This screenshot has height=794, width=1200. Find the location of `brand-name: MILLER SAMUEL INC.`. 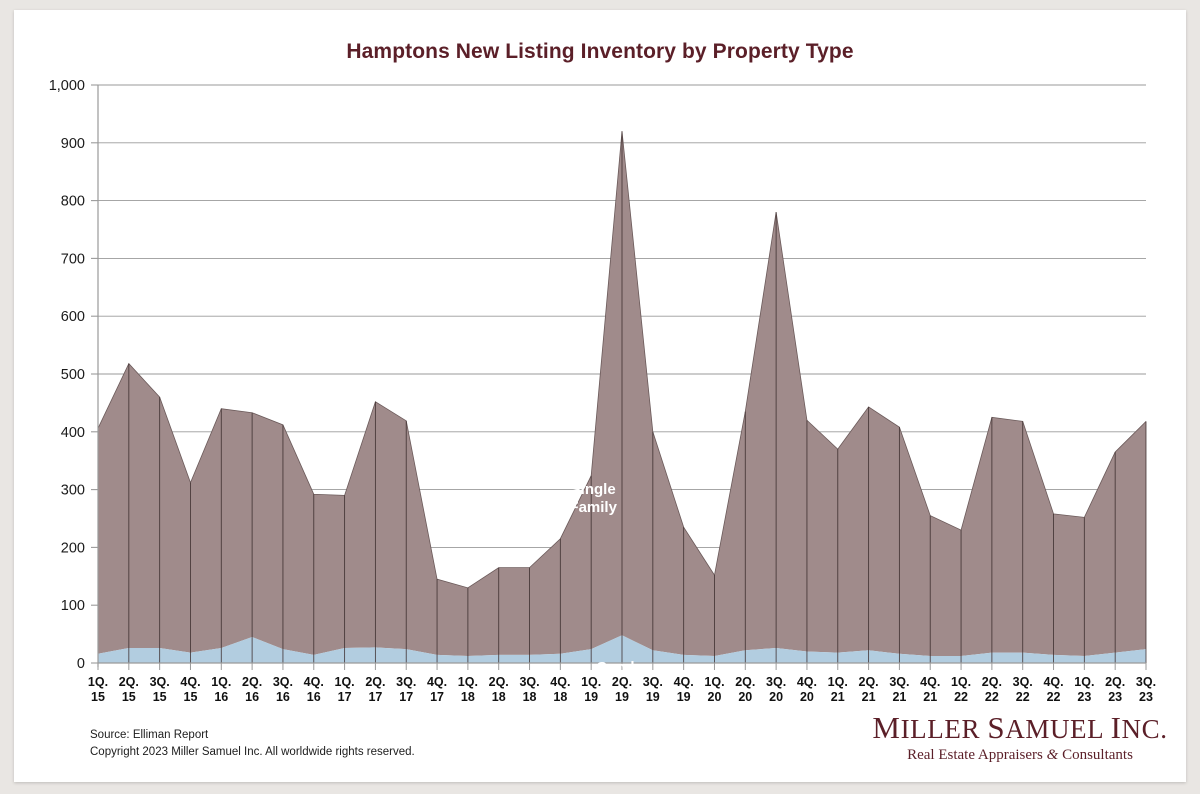

brand-name: MILLER SAMUEL INC. is located at coordinates (1020, 728).